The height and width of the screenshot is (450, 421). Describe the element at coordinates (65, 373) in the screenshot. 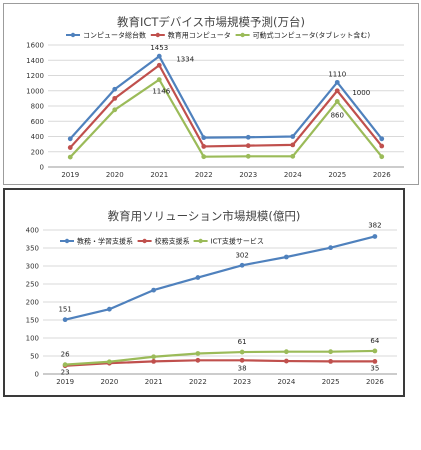

I see `data-label: 23` at that location.